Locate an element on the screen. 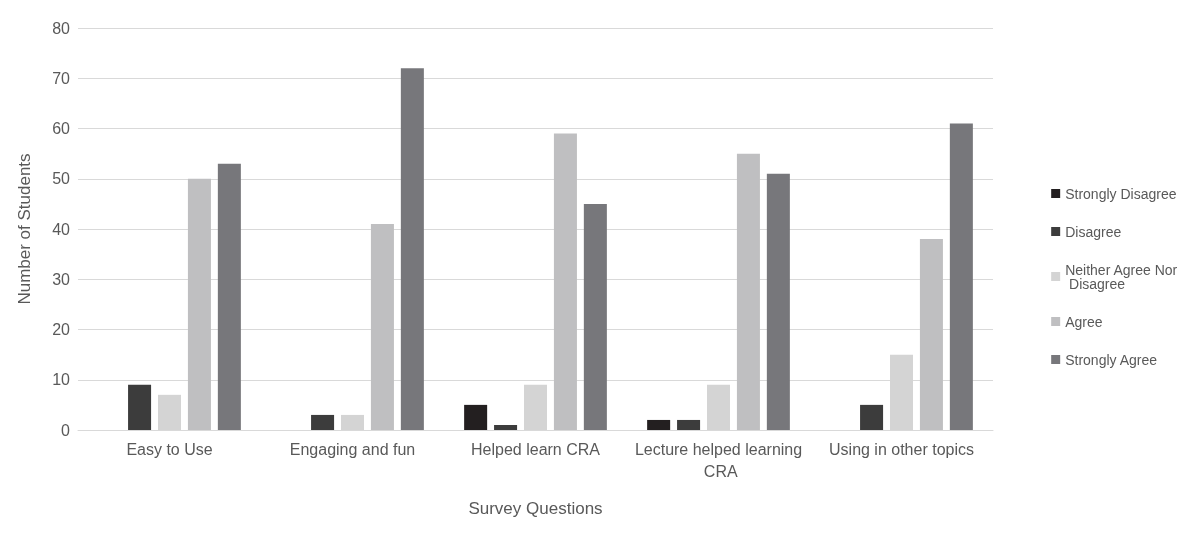 This screenshot has width=1201, height=553. y-tick-label: 0 is located at coordinates (66, 430).